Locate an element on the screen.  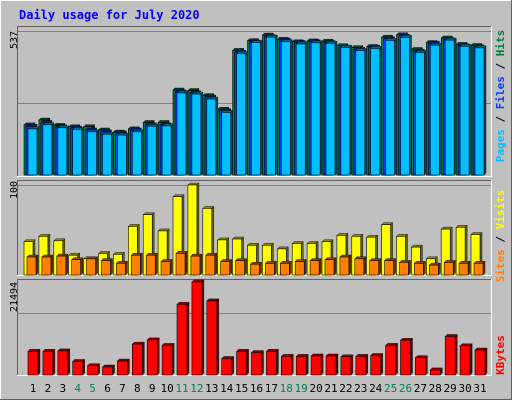
pages-bar-day-3-side is located at coordinates (68, 150).